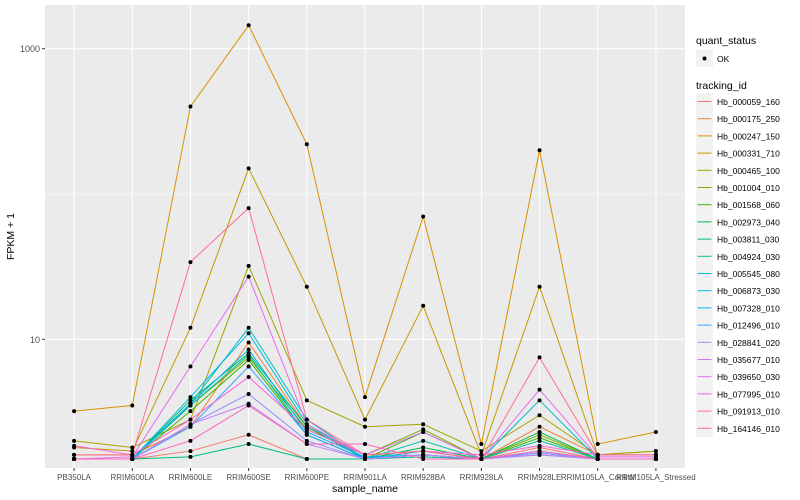 The height and width of the screenshot is (500, 800). What do you see at coordinates (482, 477) in the screenshot?
I see `x-tick-label: RRIM928LA` at bounding box center [482, 477].